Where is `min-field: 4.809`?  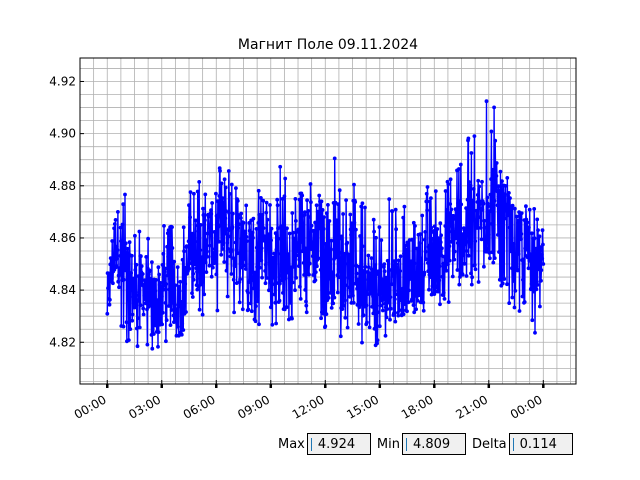
min-field: 4.809 is located at coordinates (433, 444).